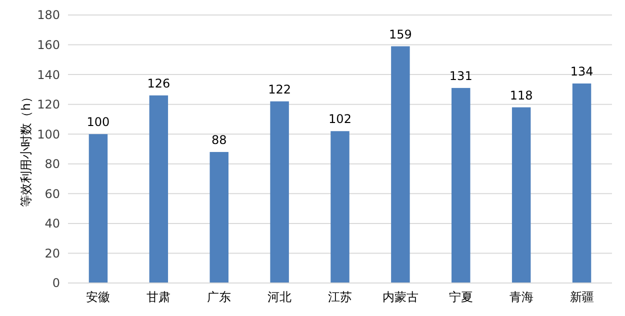  Describe the element at coordinates (52, 164) in the screenshot. I see `y-tick-label: 80` at that location.